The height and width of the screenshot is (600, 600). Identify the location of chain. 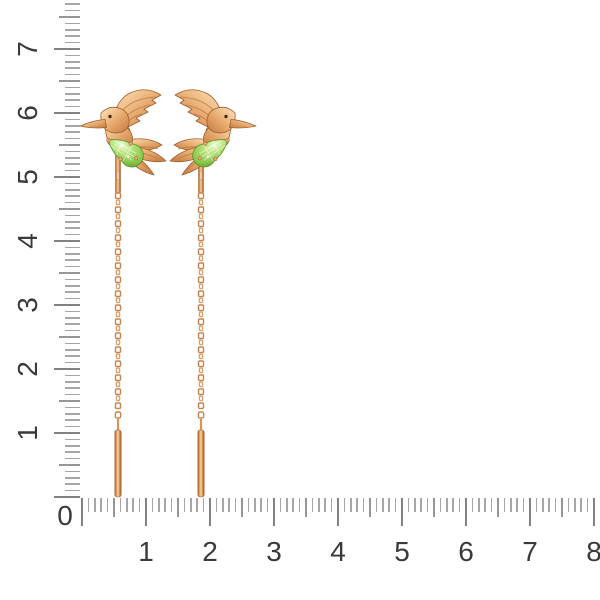
(118, 301).